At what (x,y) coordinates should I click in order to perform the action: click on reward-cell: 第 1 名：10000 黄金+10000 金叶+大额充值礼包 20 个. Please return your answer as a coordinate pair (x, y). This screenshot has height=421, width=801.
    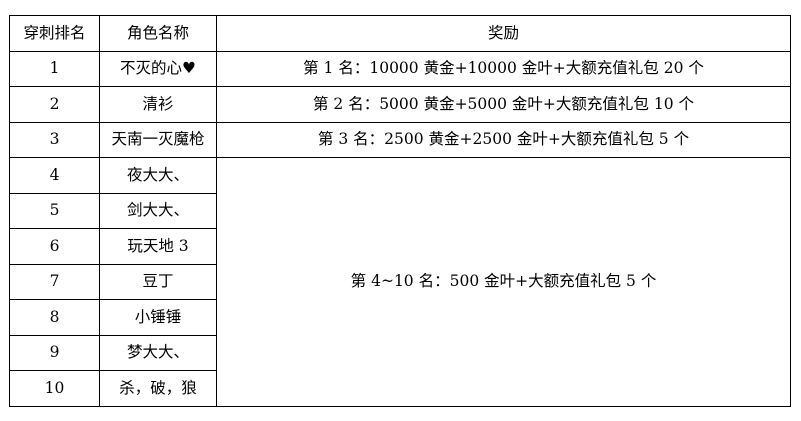
    Looking at the image, I should click on (503, 68).